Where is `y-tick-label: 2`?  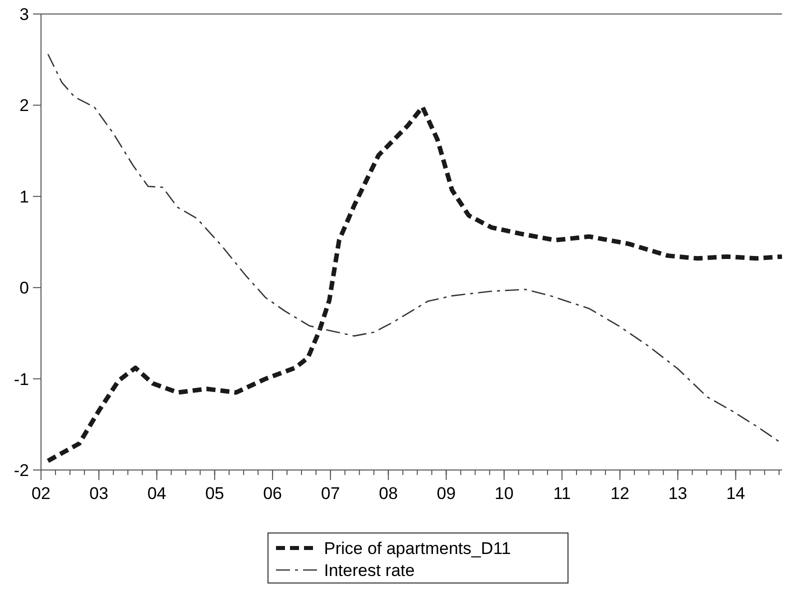 y-tick-label: 2 is located at coordinates (24, 106).